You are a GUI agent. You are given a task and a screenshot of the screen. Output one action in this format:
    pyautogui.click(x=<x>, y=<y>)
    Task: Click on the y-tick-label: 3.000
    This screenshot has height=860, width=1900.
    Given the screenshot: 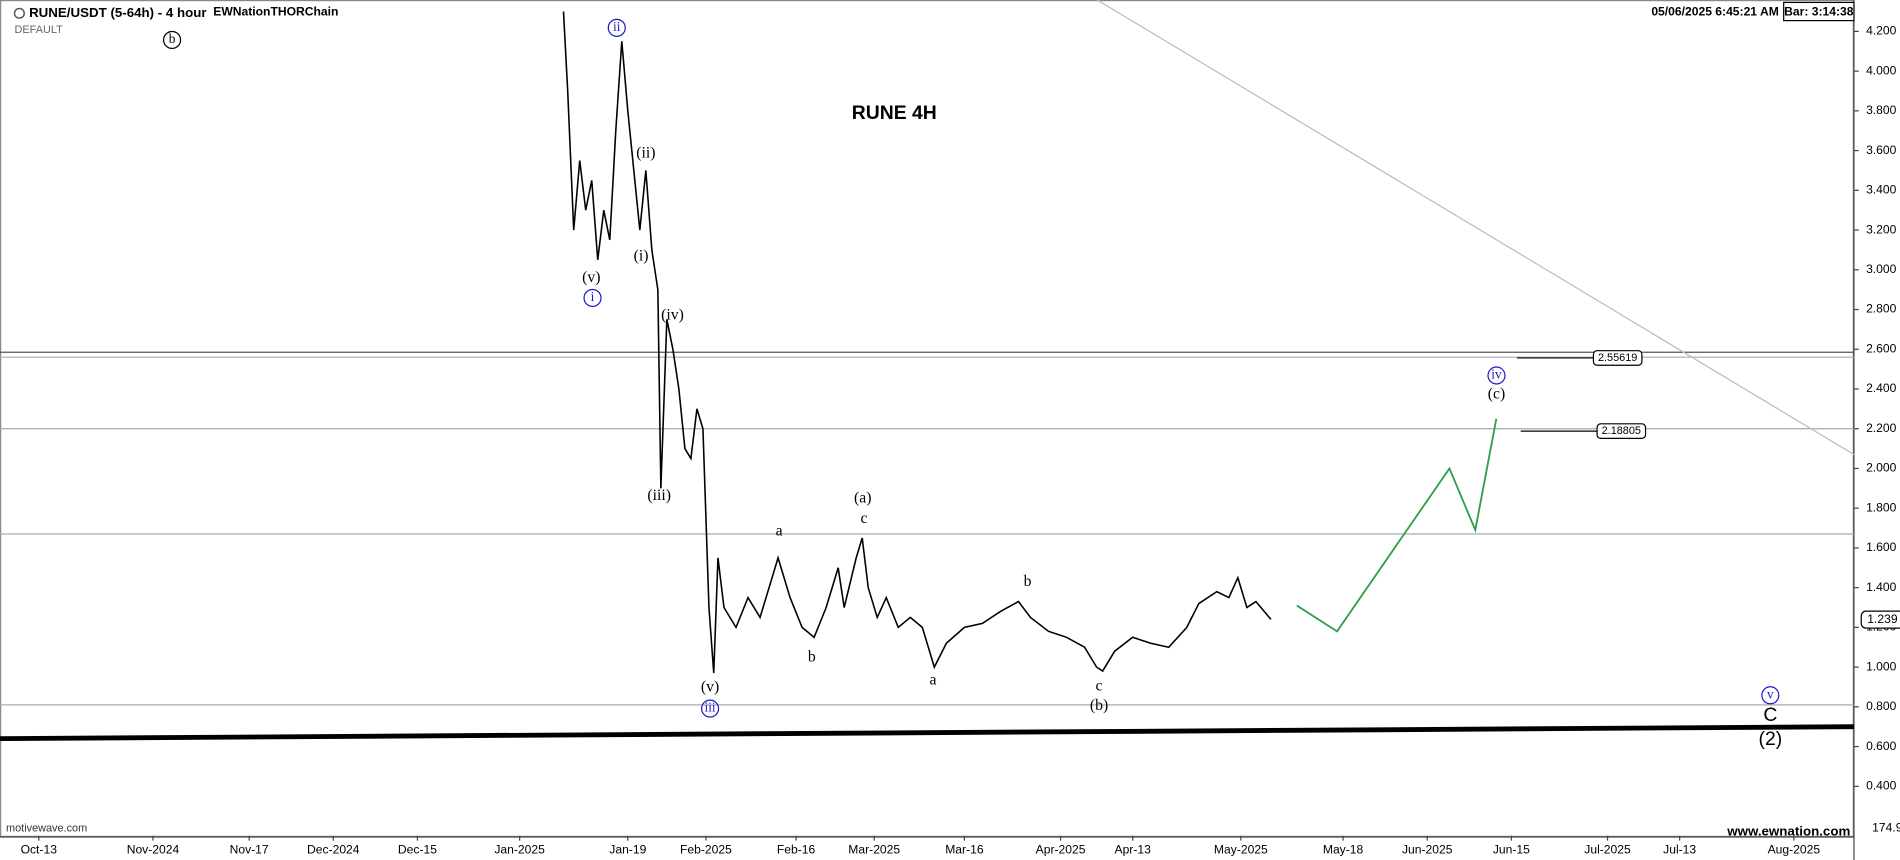 What is the action you would take?
    pyautogui.click(x=1881, y=269)
    